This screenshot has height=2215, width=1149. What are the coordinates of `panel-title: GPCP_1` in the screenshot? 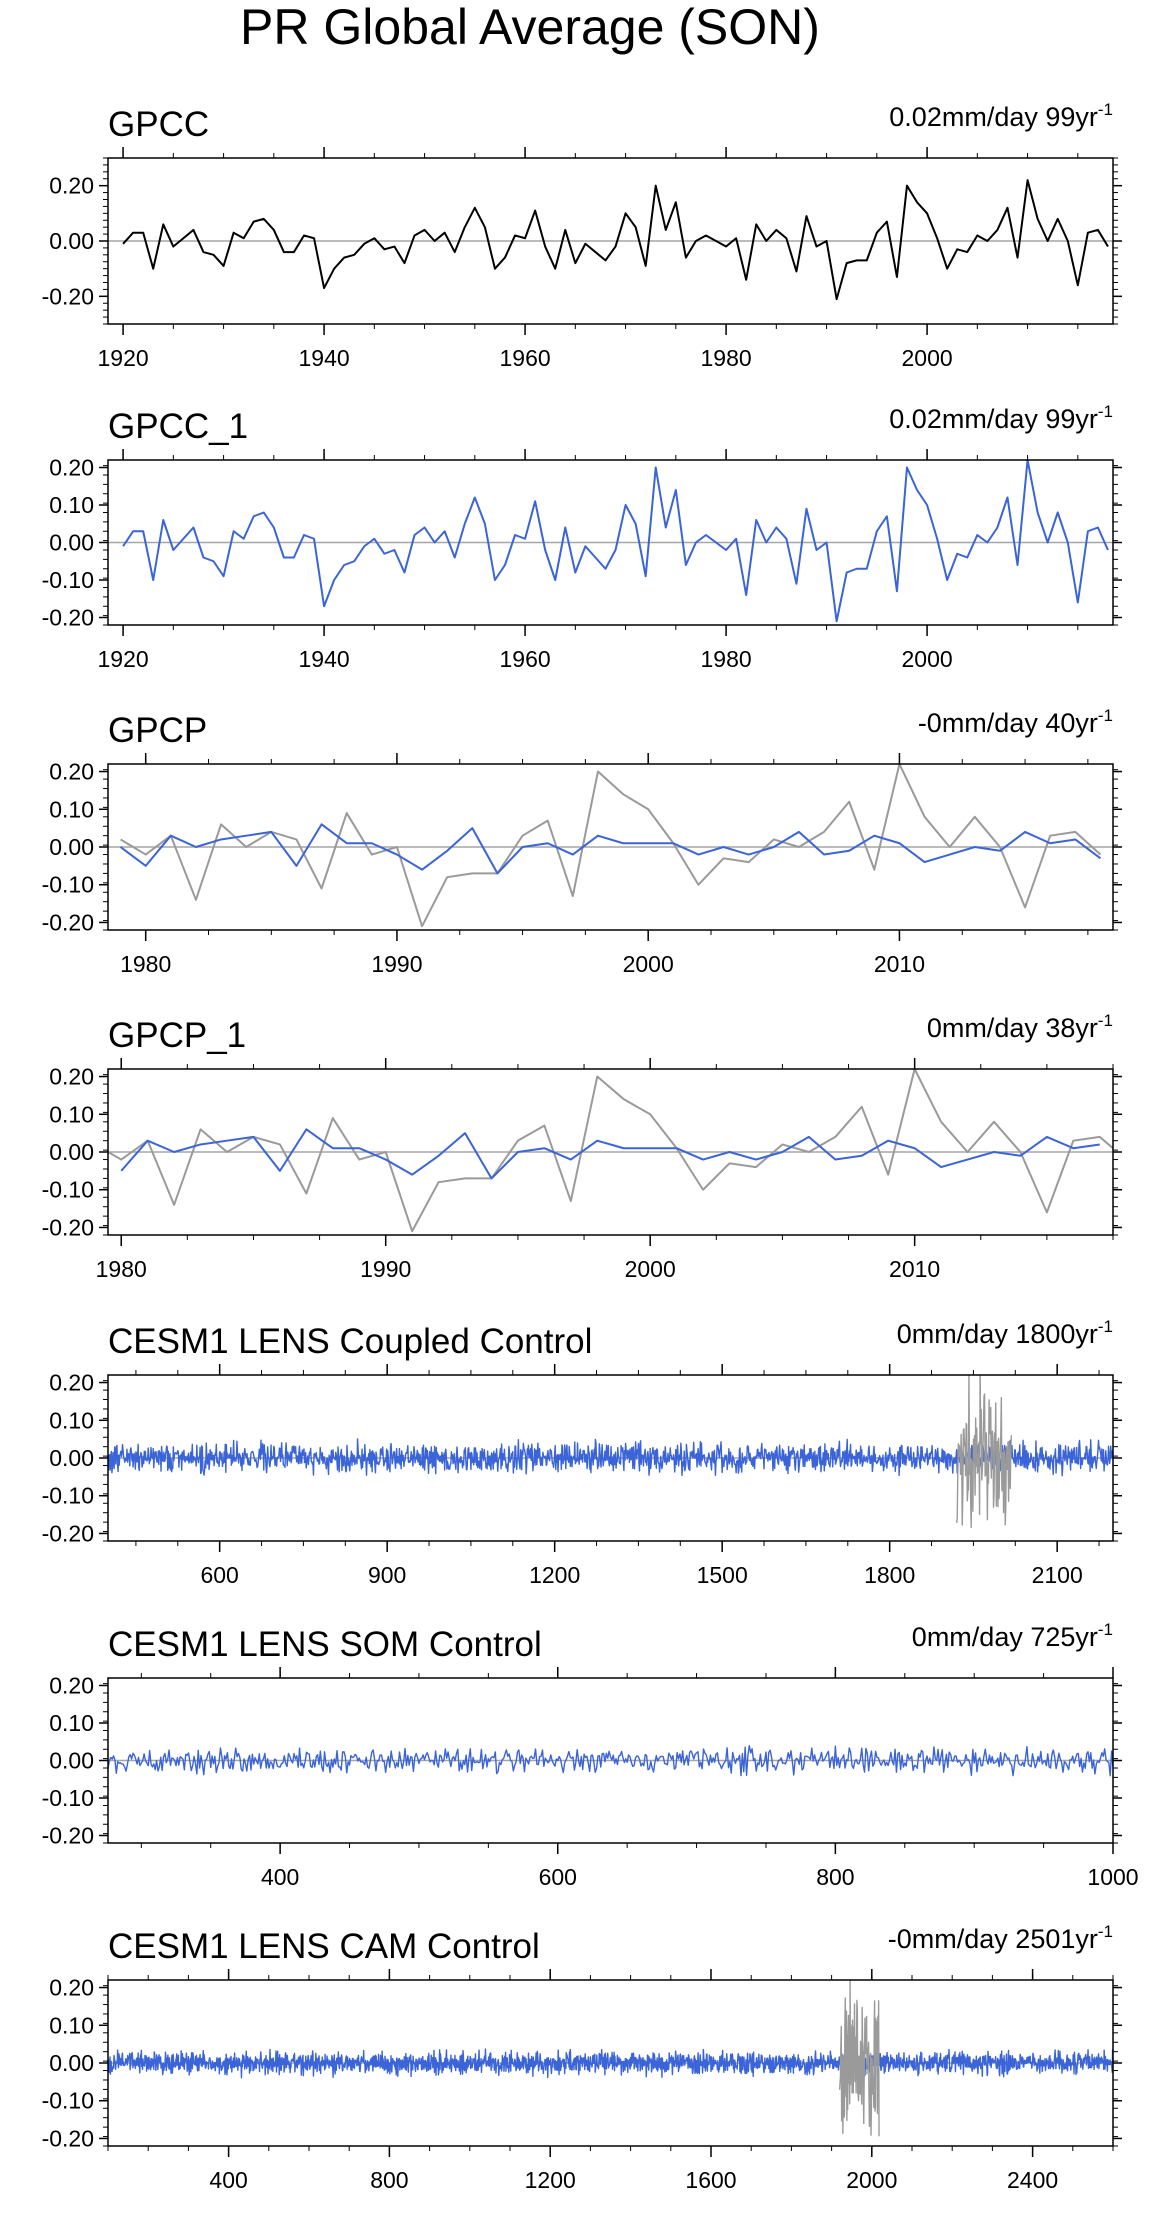 It's located at (177, 1035).